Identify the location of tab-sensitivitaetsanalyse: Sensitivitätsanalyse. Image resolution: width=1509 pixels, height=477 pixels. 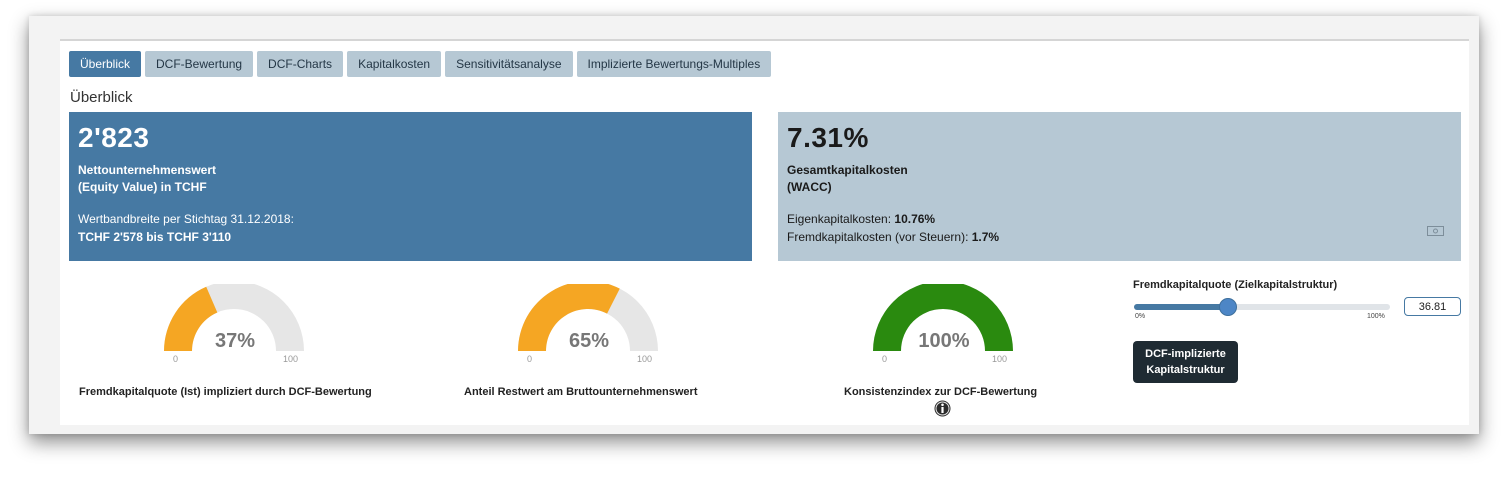
(509, 64).